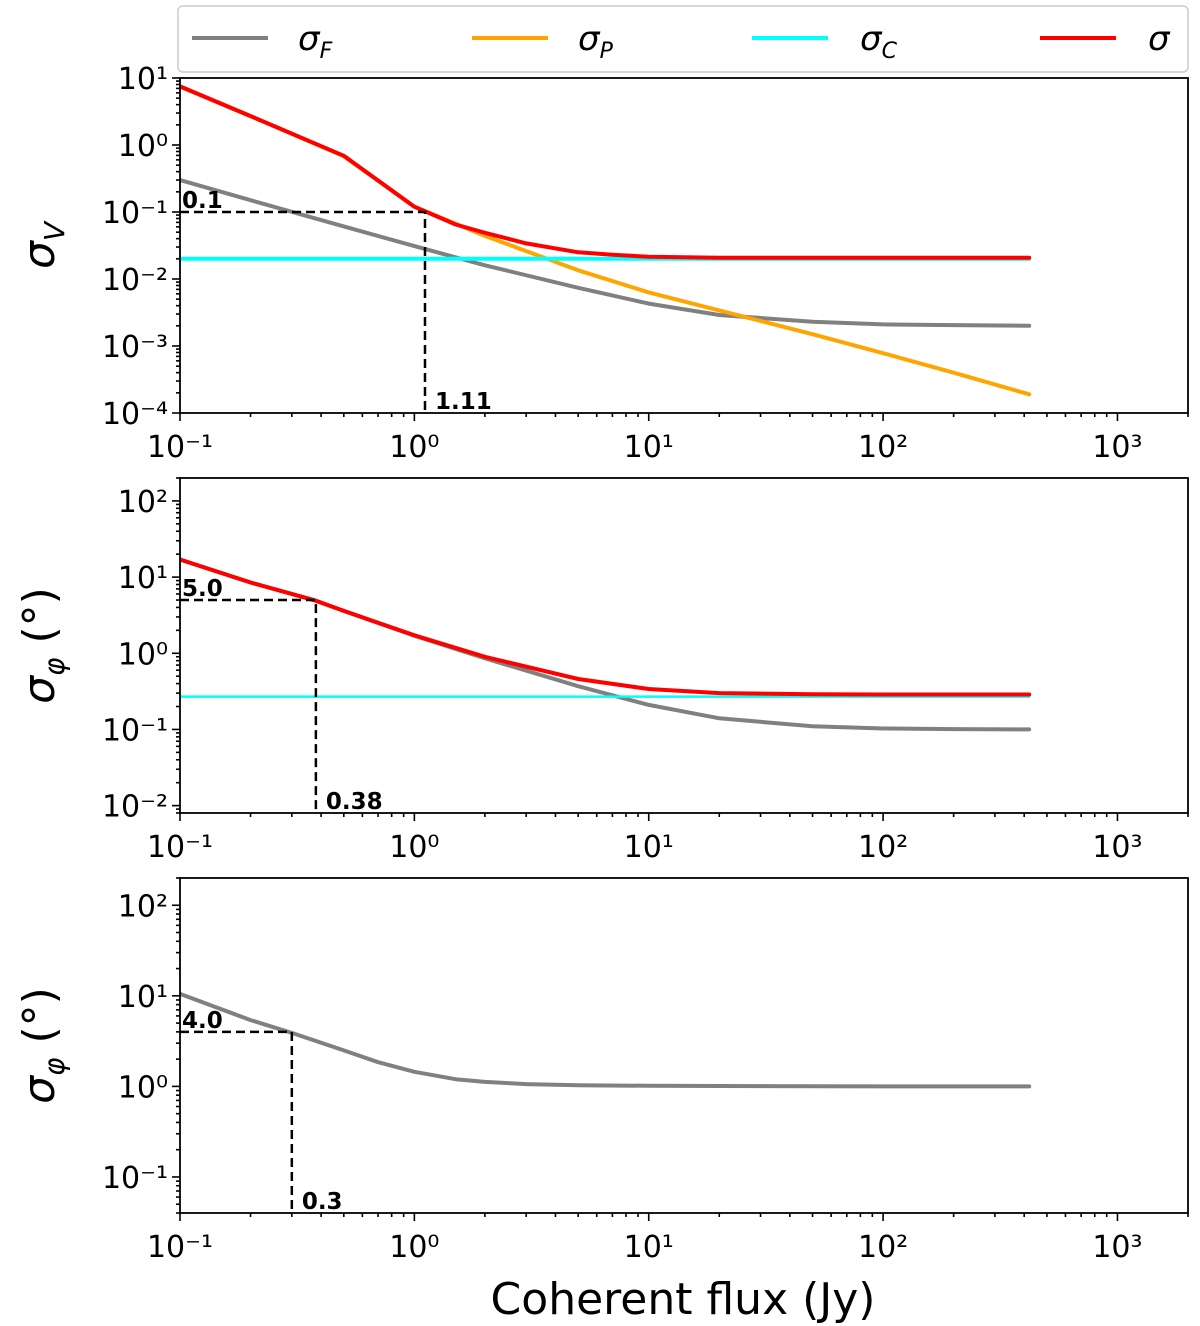  I want to click on legend: σF σP σC σ, so click(683, 39).